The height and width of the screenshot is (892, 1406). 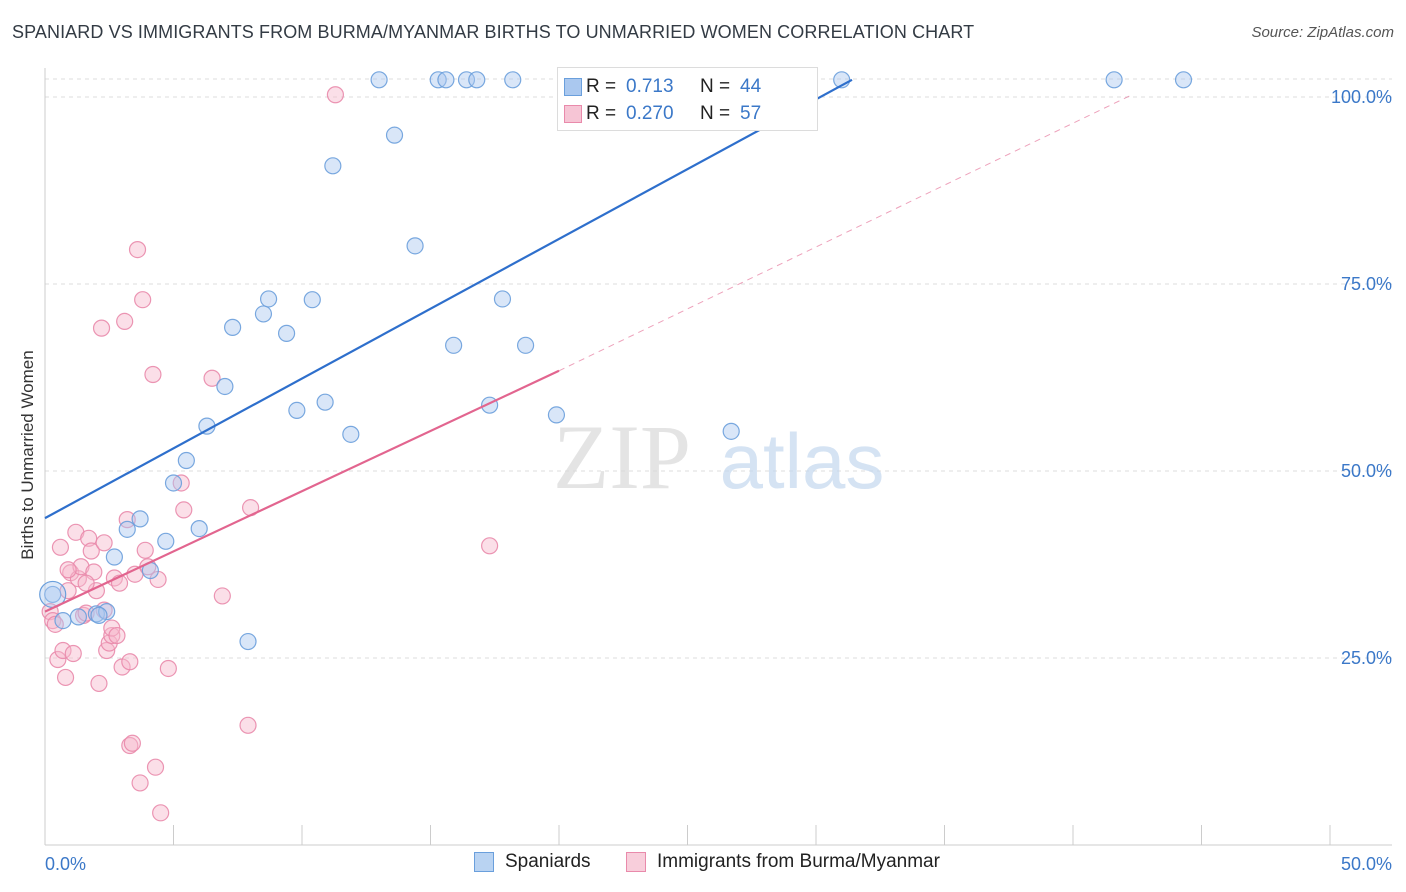 I want to click on trend-extension-immigrants, so click(x=845, y=233).